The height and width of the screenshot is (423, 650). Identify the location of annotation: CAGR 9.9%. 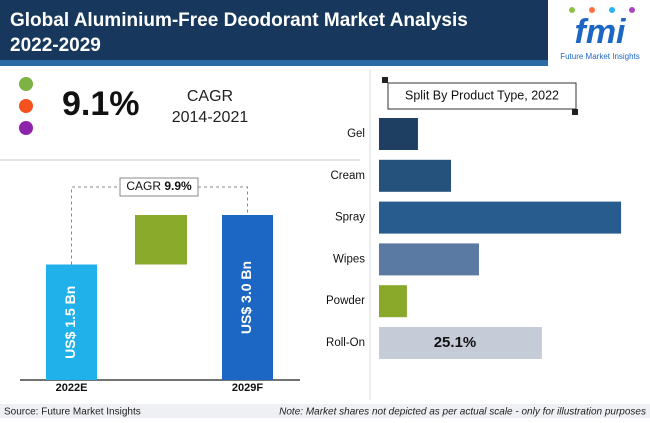
(159, 186).